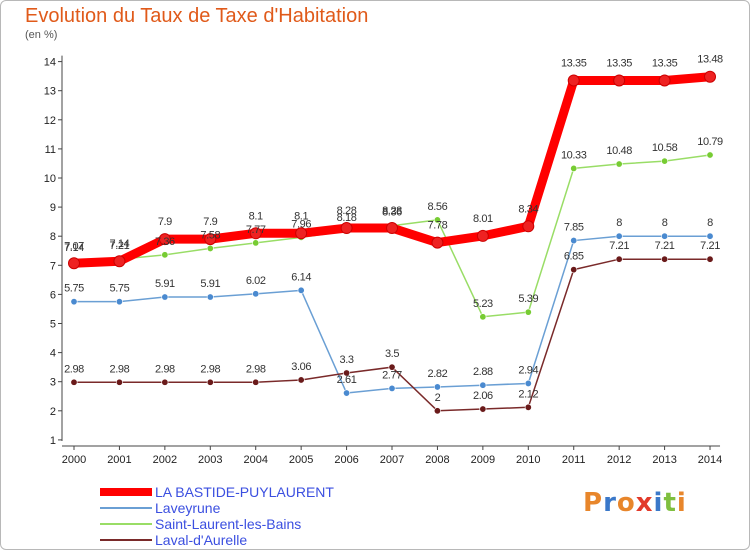 This screenshot has height=550, width=750. What do you see at coordinates (244, 492) in the screenshot?
I see `legend-label: LA BASTIDE-PUYLAURENT` at bounding box center [244, 492].